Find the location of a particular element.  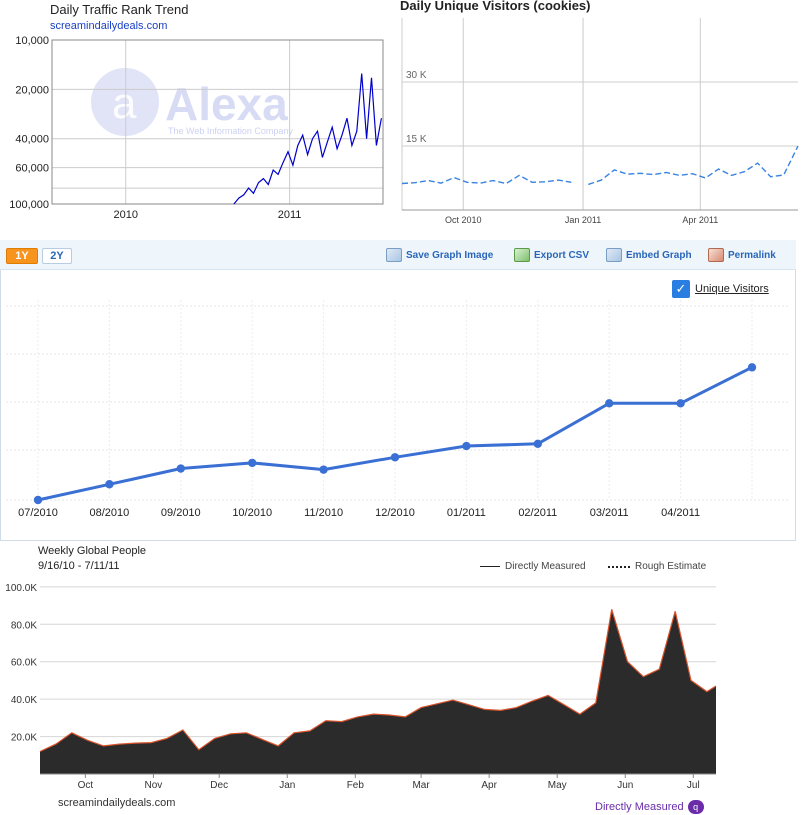

weekly-x-tick-label: Mar is located at coordinates (421, 785).